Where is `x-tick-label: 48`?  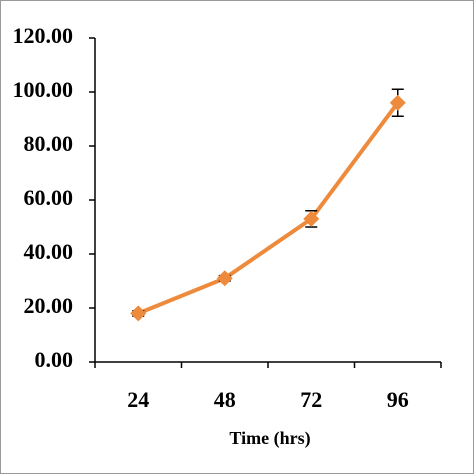 x-tick-label: 48 is located at coordinates (225, 399).